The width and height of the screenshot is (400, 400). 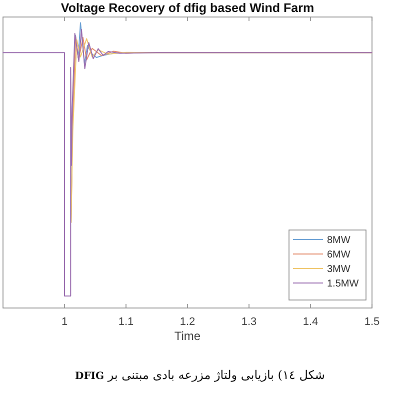 What do you see at coordinates (187, 8) in the screenshot?
I see `chart-title: Voltage Recovery of dfig based Wind Farm` at bounding box center [187, 8].